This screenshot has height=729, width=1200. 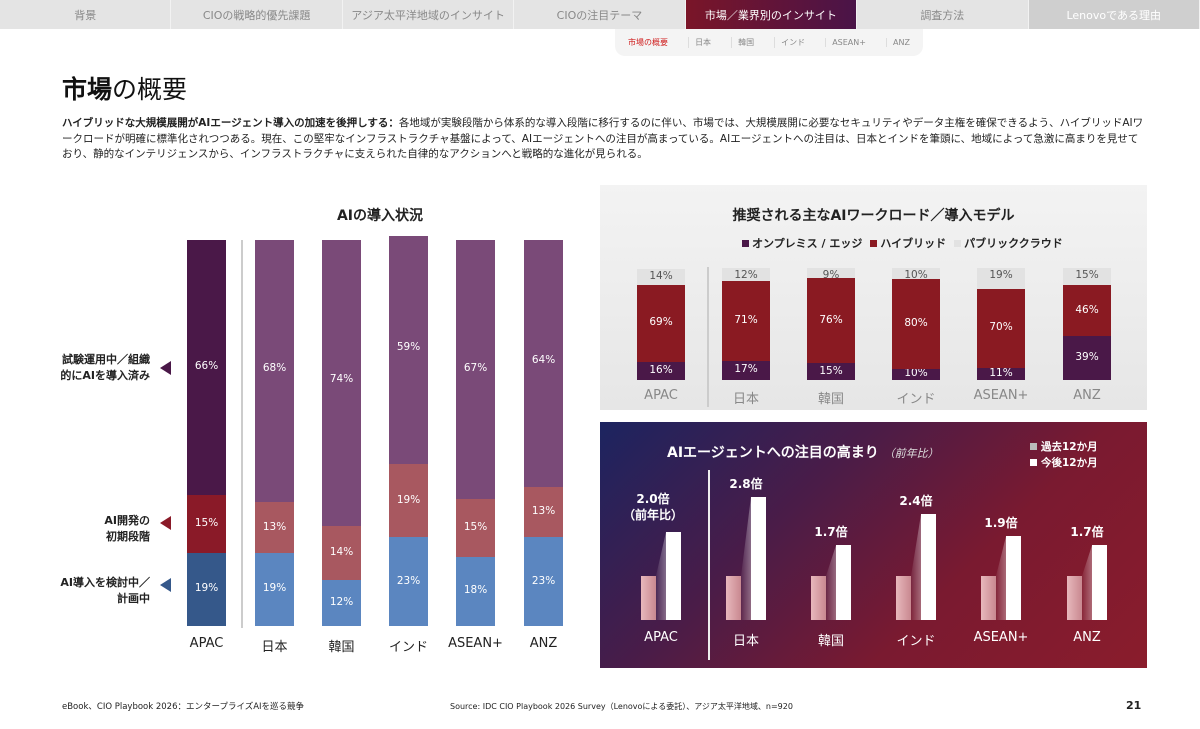 What do you see at coordinates (831, 532) in the screenshot?
I see `value-label: 1.7倍` at bounding box center [831, 532].